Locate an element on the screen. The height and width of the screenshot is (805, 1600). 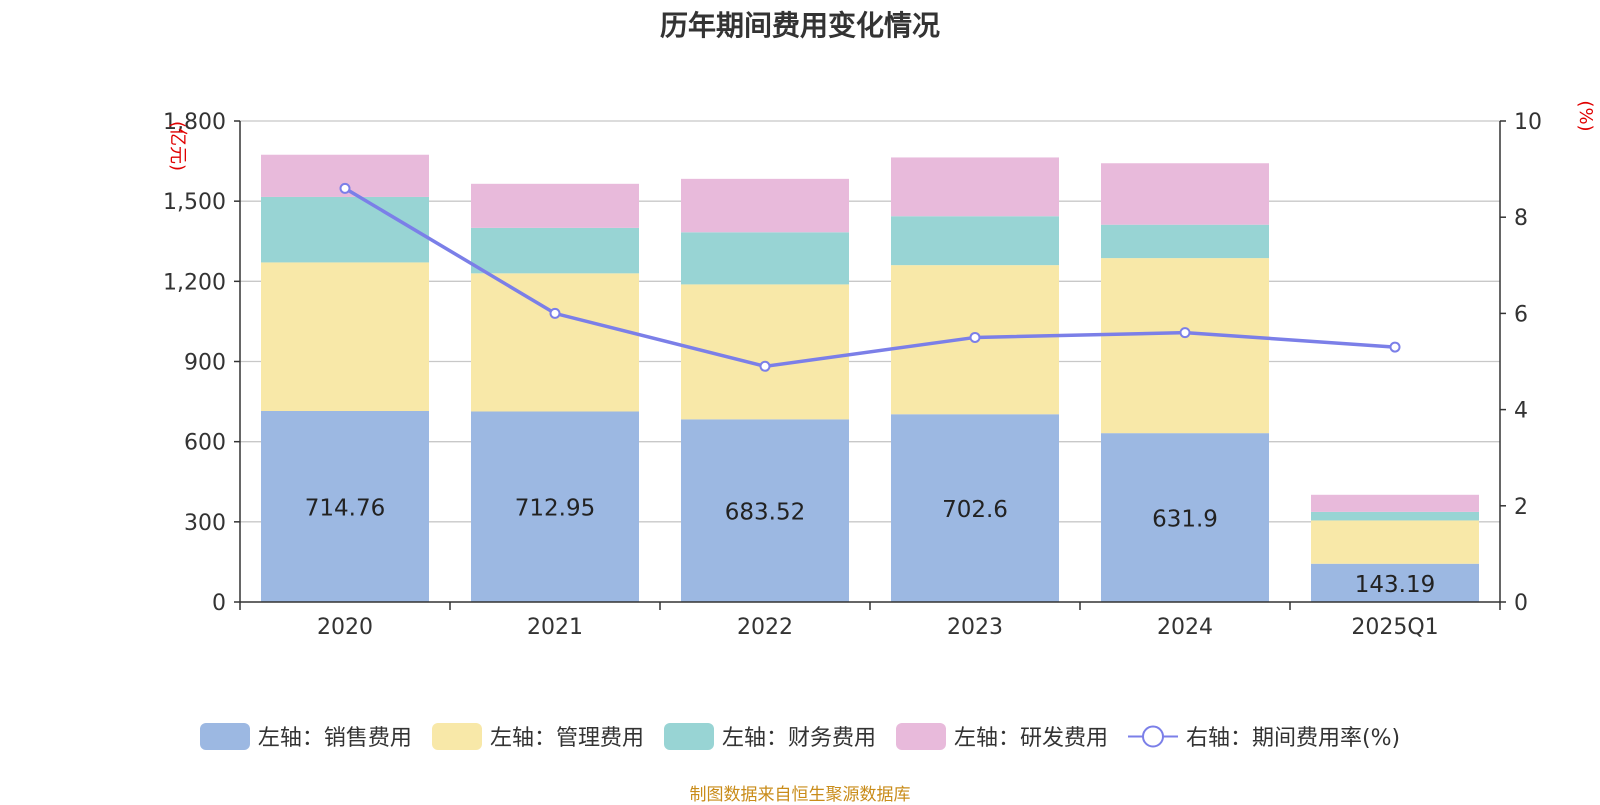
left-axis-tick-label: 1,200 is located at coordinates (194, 282).